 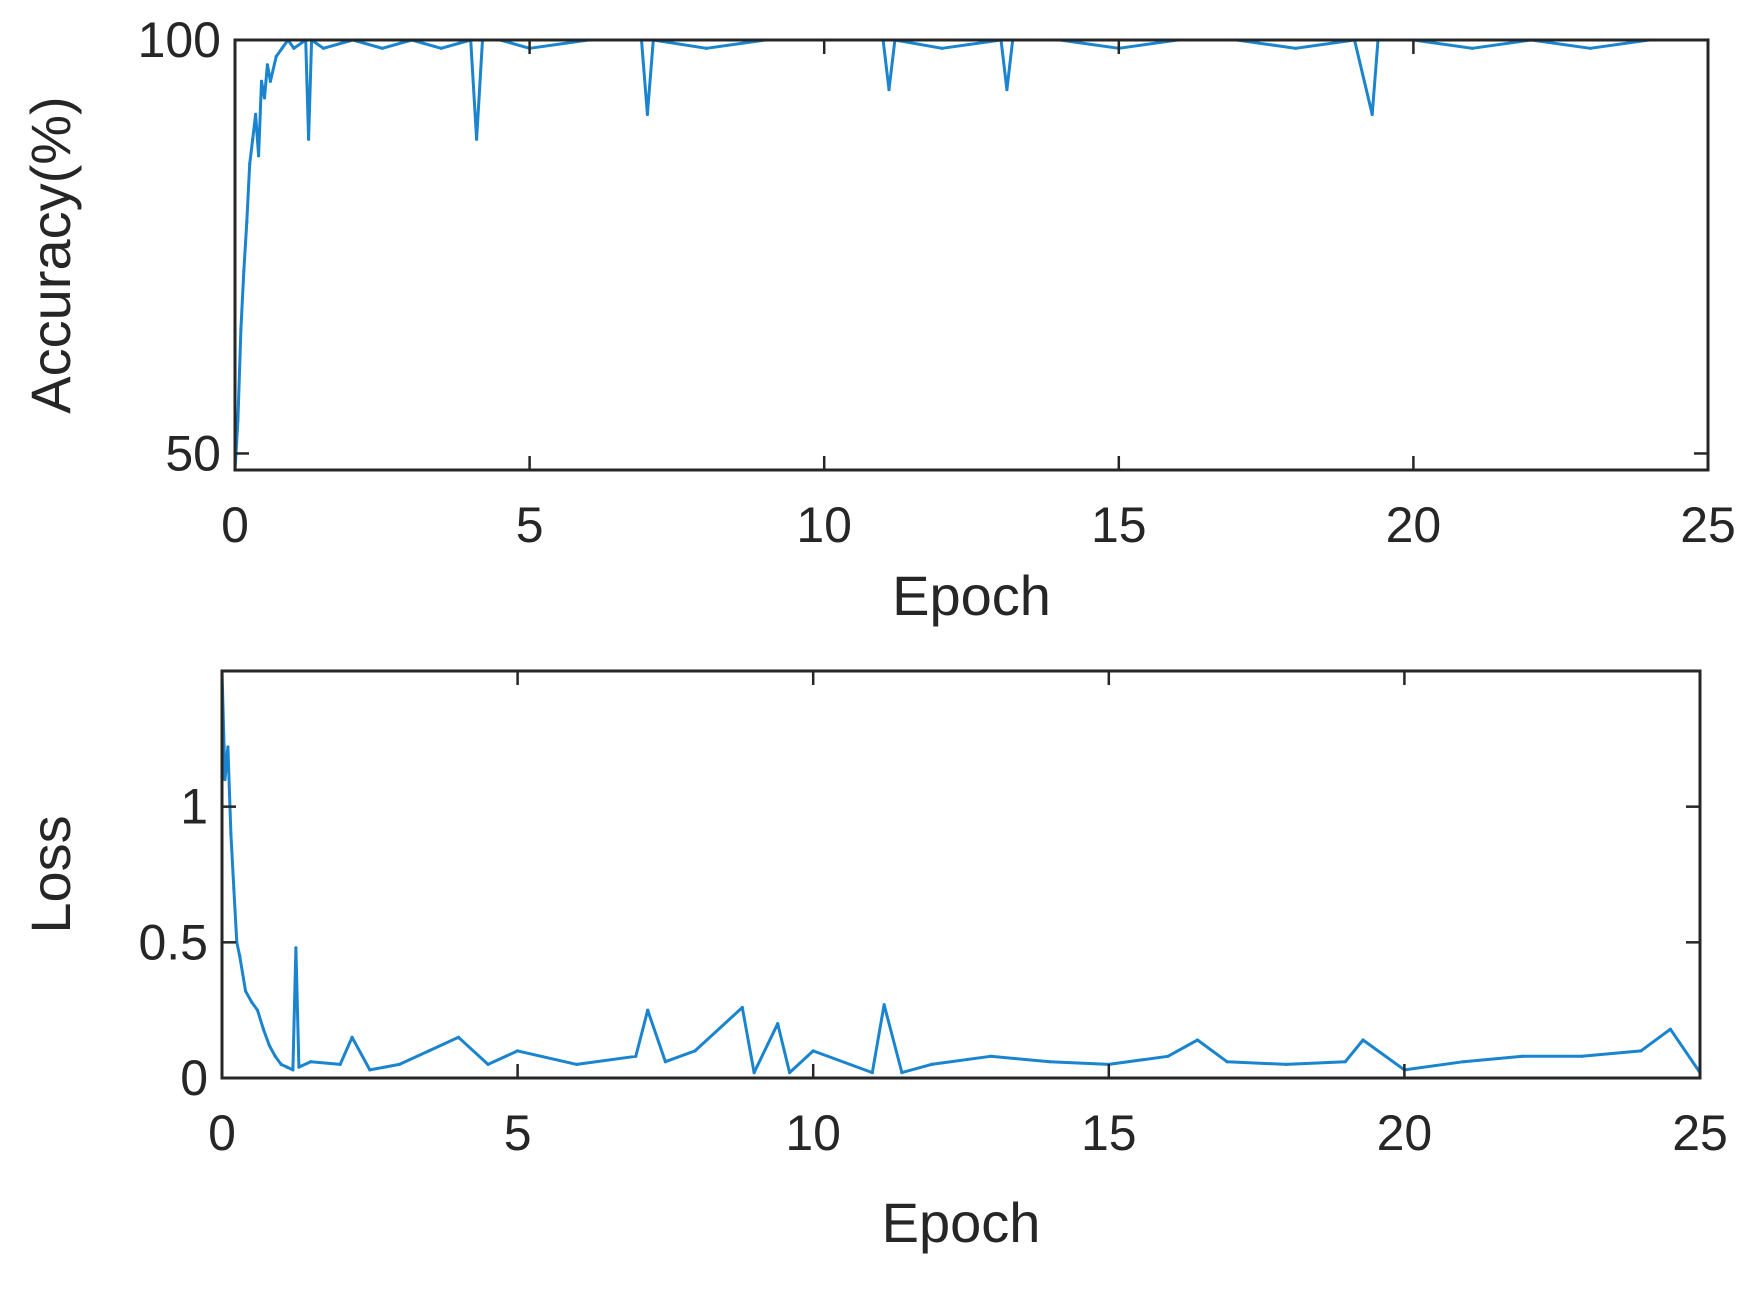 I want to click on accuracy-y-tick-label: 100, so click(x=179, y=40).